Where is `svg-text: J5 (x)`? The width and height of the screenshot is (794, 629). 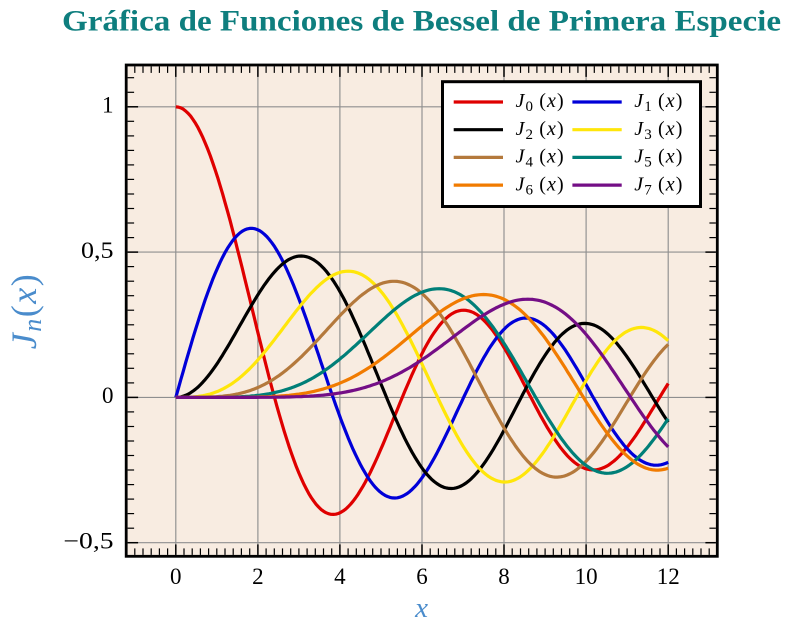
svg-text: J5 (x) is located at coordinates (658, 158).